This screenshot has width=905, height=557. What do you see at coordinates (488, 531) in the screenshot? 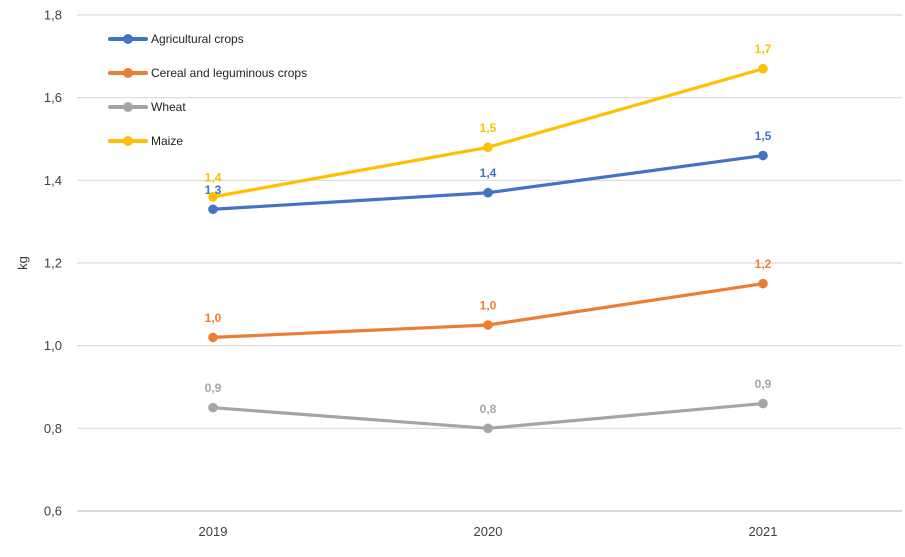
I see `x-axis-label: 2020` at bounding box center [488, 531].